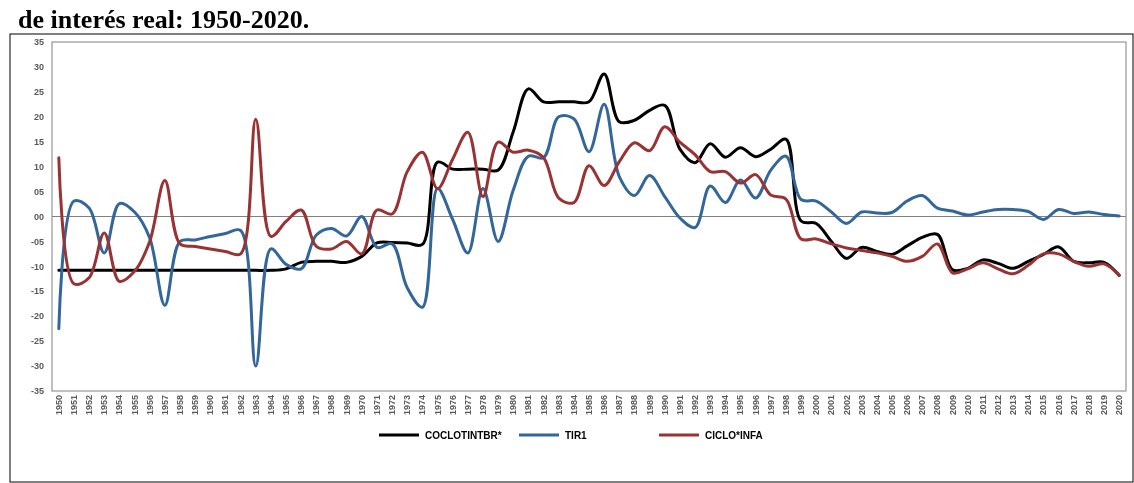  Describe the element at coordinates (1013, 405) in the screenshot. I see `x-tick-label: 2013` at that location.